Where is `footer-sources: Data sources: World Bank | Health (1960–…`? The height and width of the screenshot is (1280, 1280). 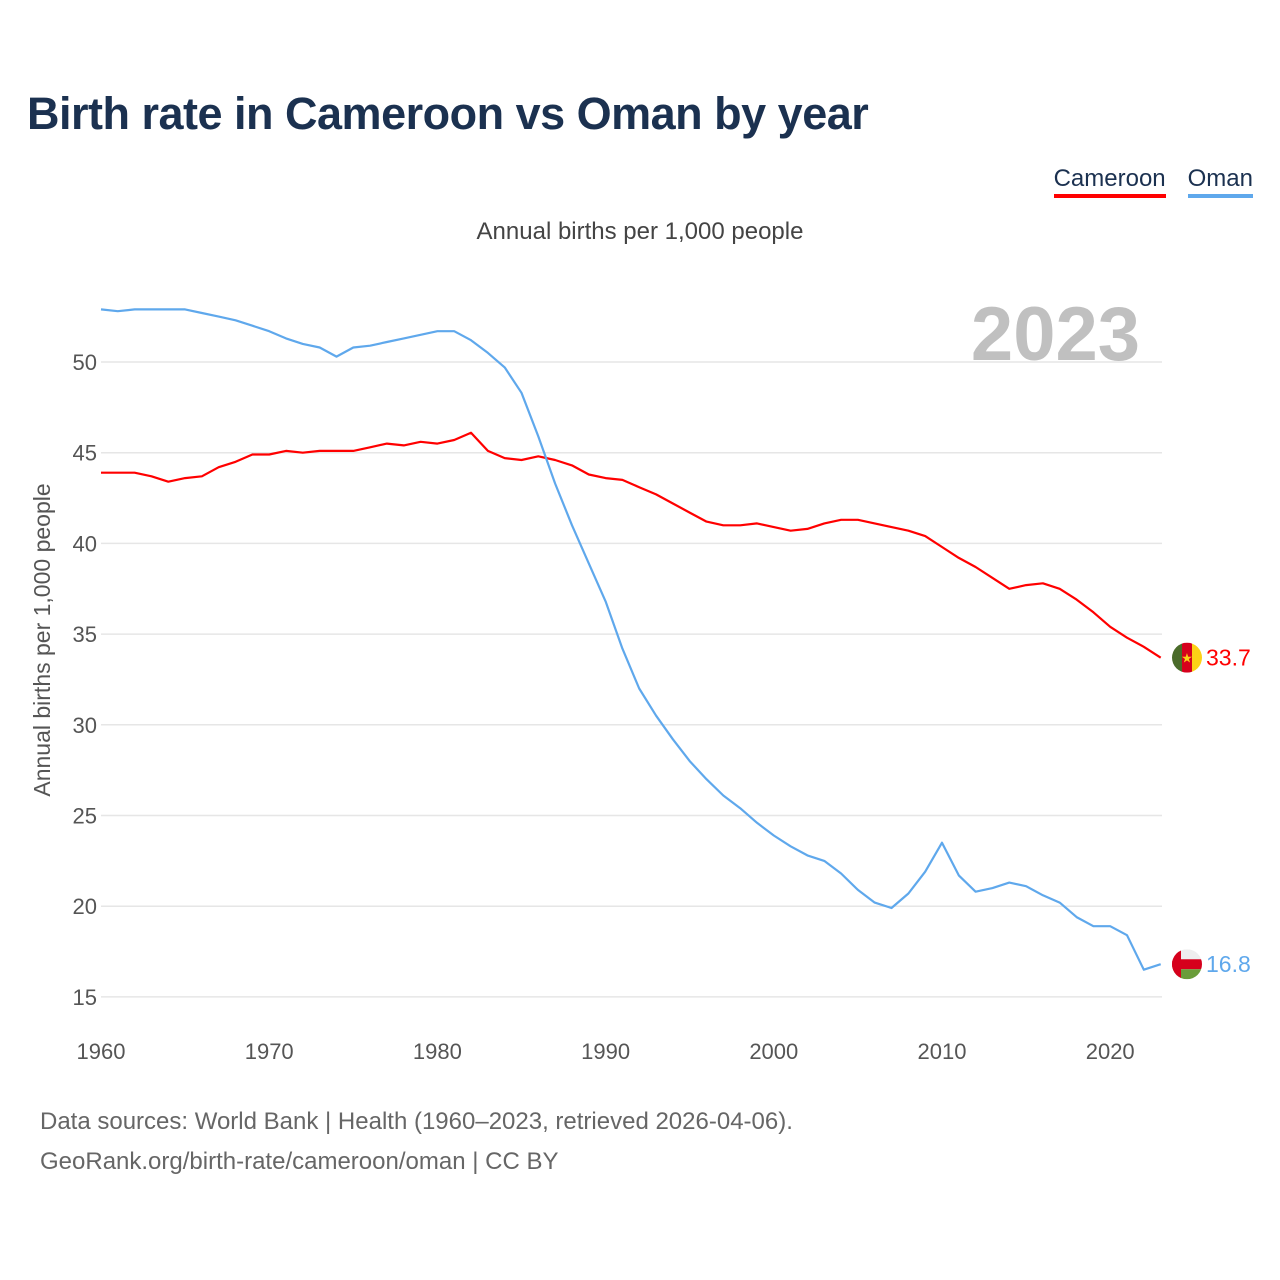
footer-sources: Data sources: World Bank | Health (1960–… is located at coordinates (416, 1121).